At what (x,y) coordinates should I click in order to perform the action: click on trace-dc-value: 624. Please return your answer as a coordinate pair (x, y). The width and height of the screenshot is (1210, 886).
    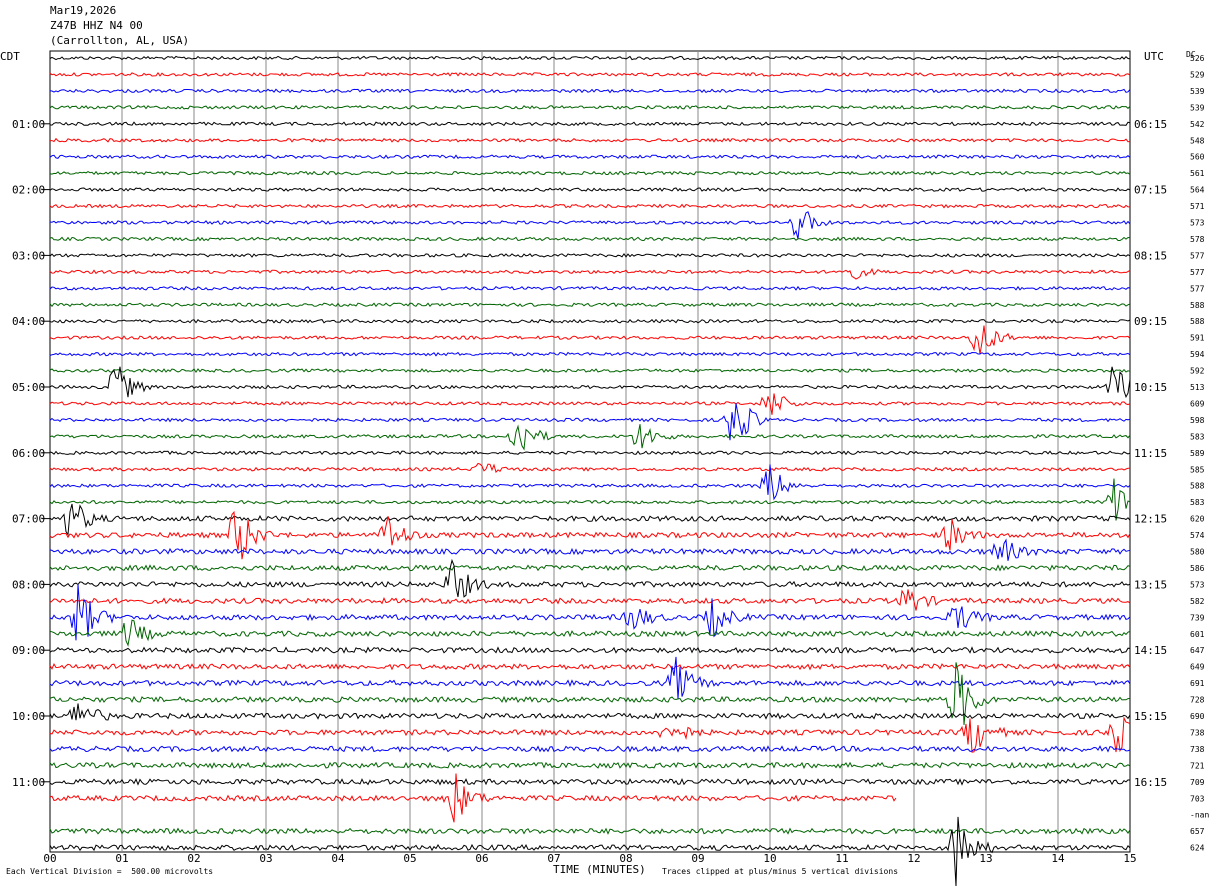
    Looking at the image, I should click on (1197, 848).